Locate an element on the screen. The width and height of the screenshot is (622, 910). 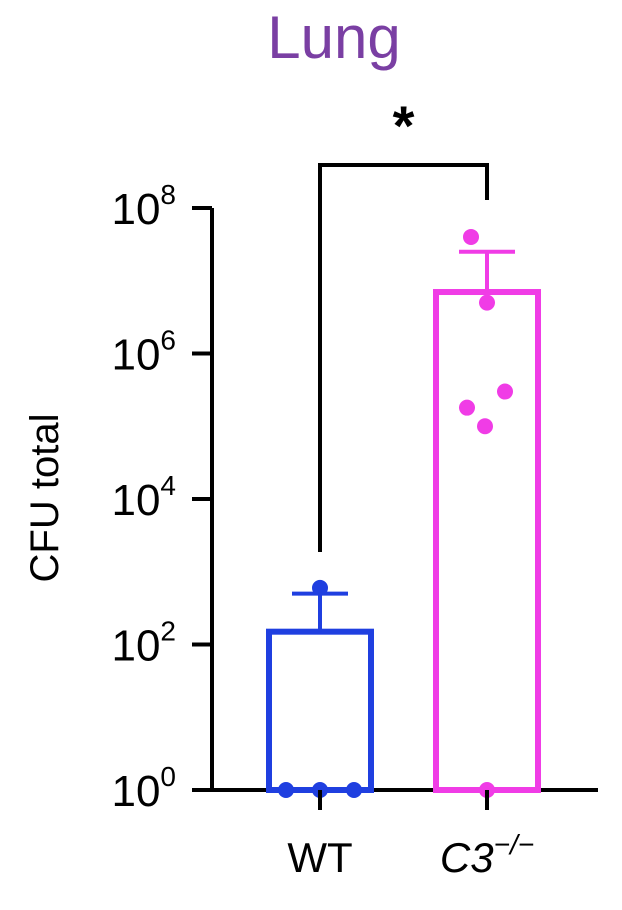
y-tick-label-1: 10² is located at coordinates (143, 643).